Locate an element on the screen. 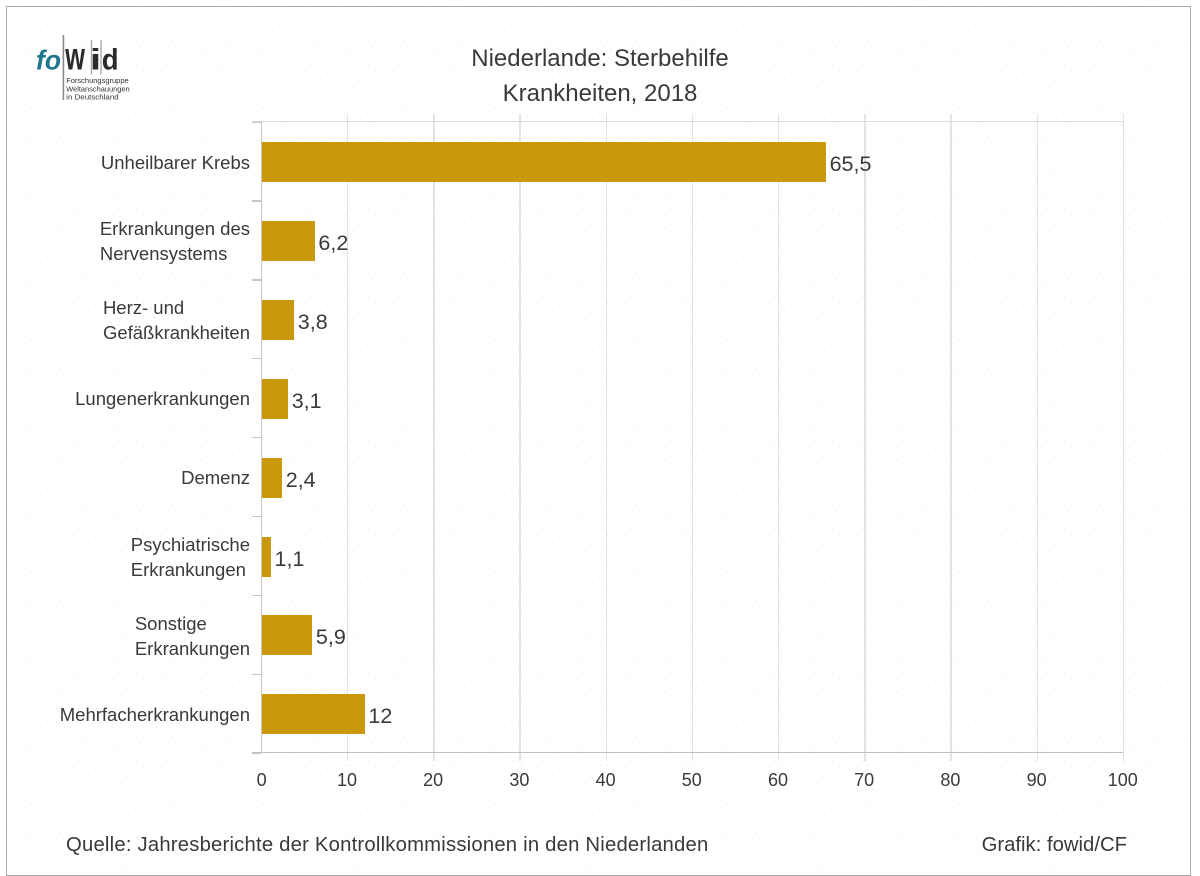 This screenshot has width=1200, height=876. svg-text: w is located at coordinates (74, 56).